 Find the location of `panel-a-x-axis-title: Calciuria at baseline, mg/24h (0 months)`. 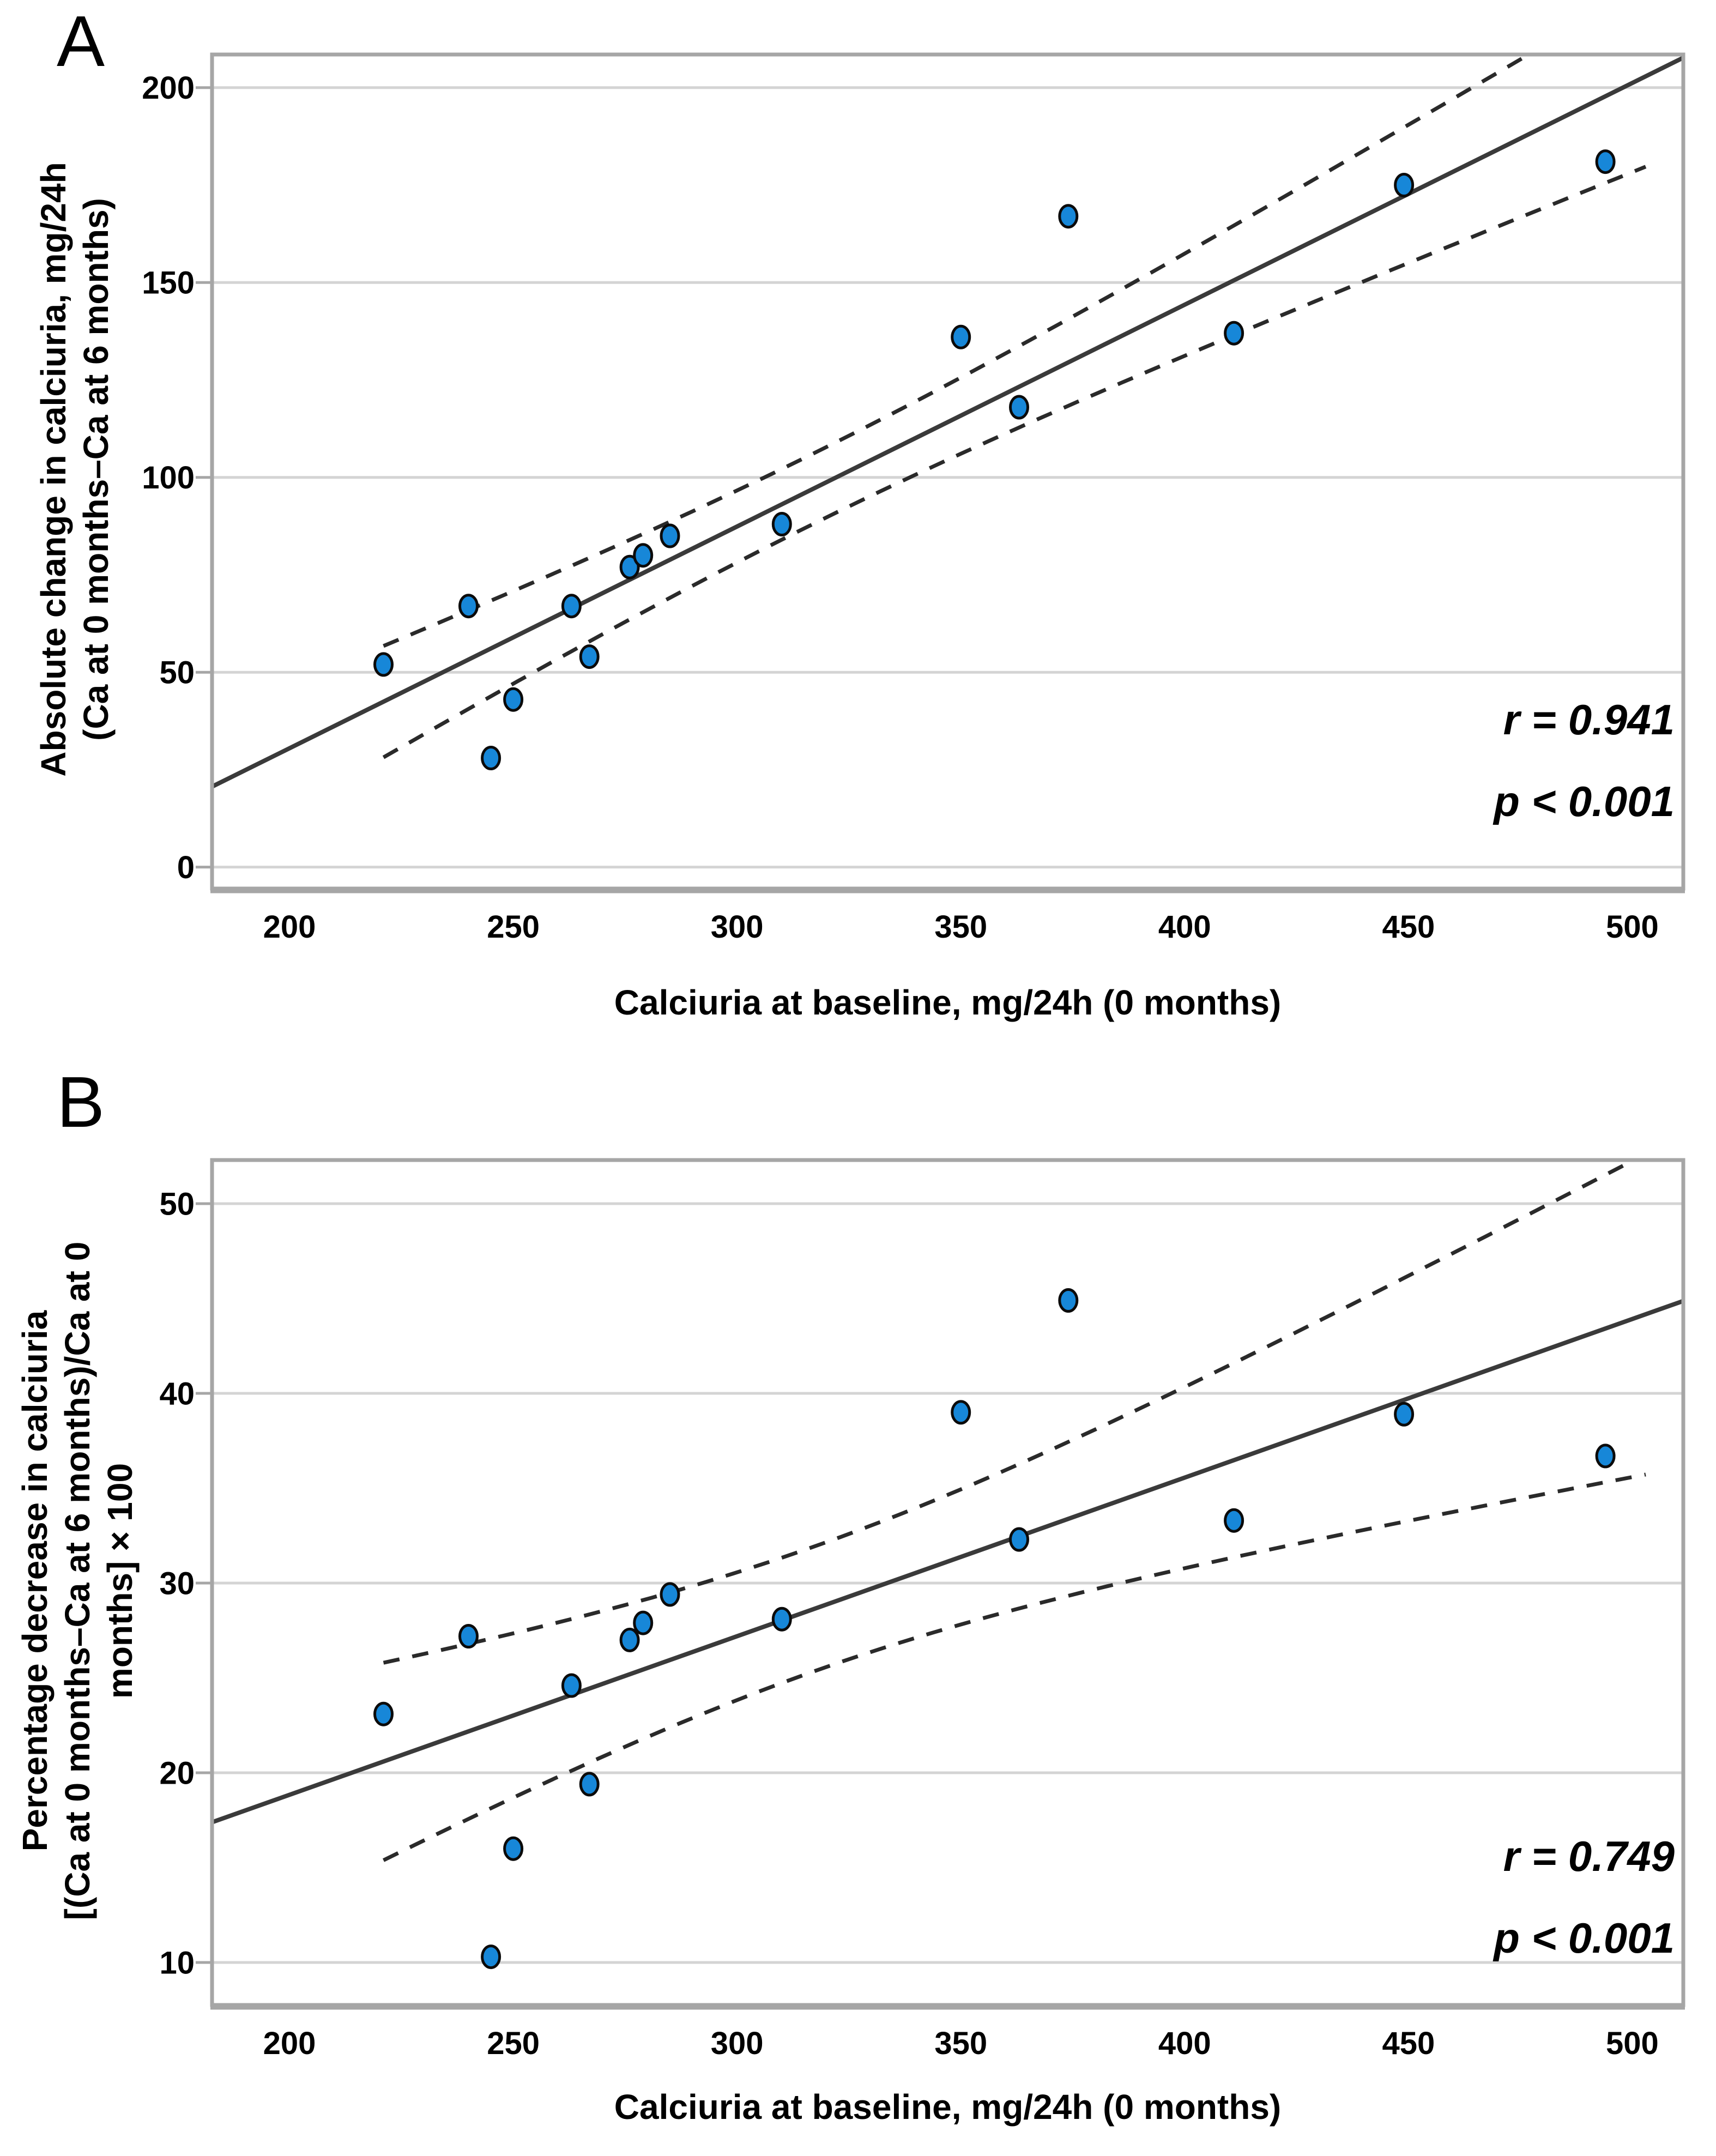

panel-a-x-axis-title: Calciuria at baseline, mg/24h (0 months) is located at coordinates (948, 1003).